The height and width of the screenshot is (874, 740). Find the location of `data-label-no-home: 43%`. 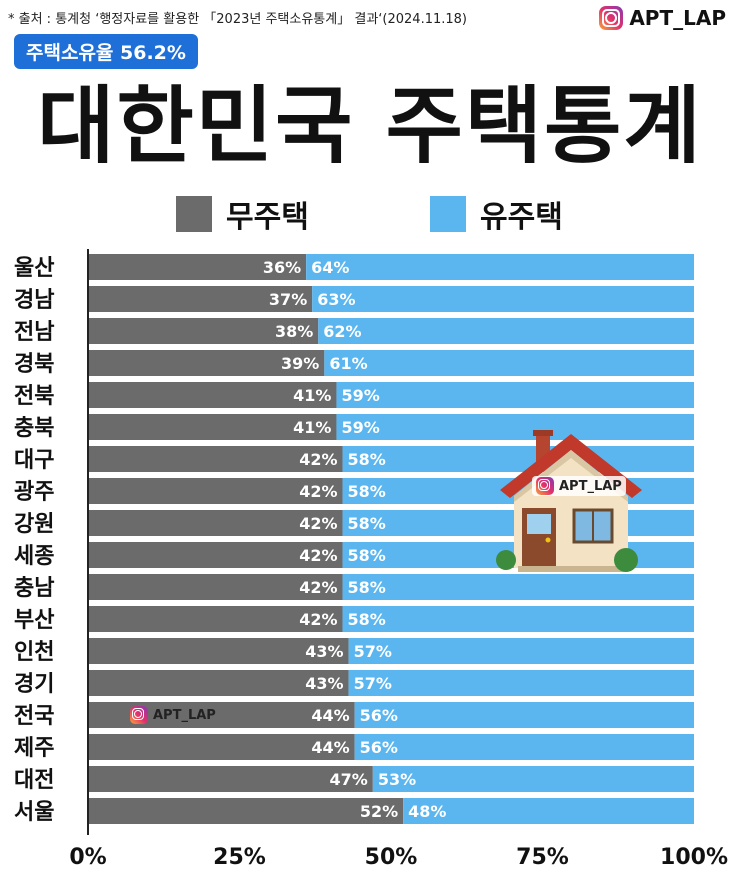

data-label-no-home: 43% is located at coordinates (324, 651).